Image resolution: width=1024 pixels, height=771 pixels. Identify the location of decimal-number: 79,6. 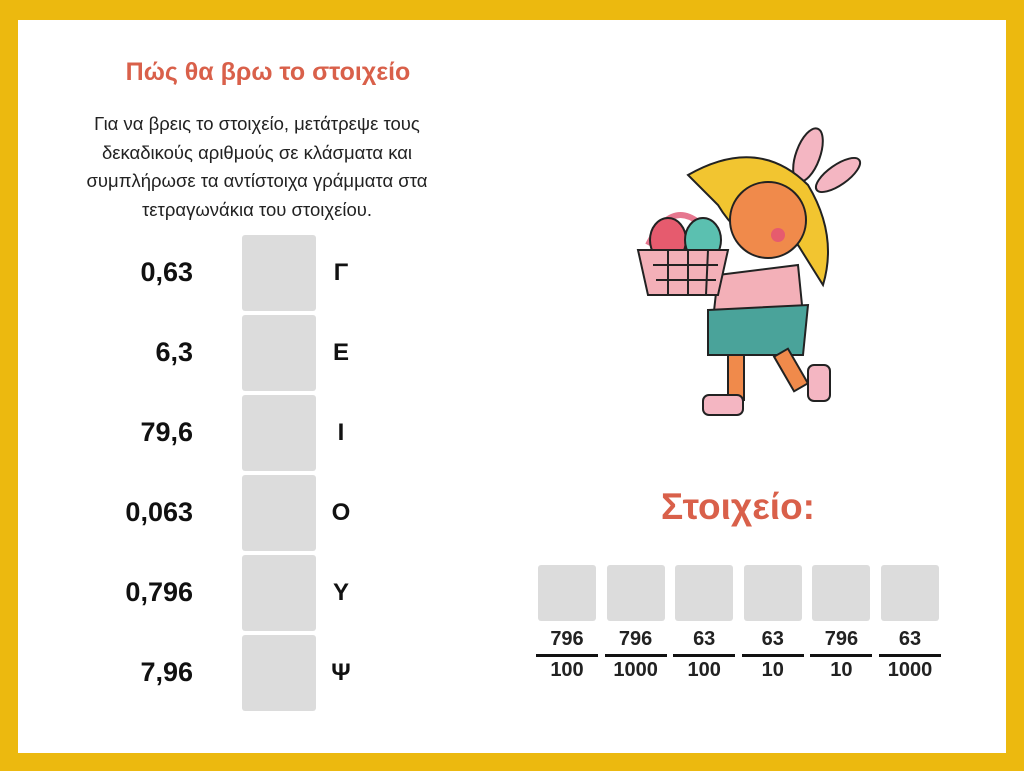
(166, 432).